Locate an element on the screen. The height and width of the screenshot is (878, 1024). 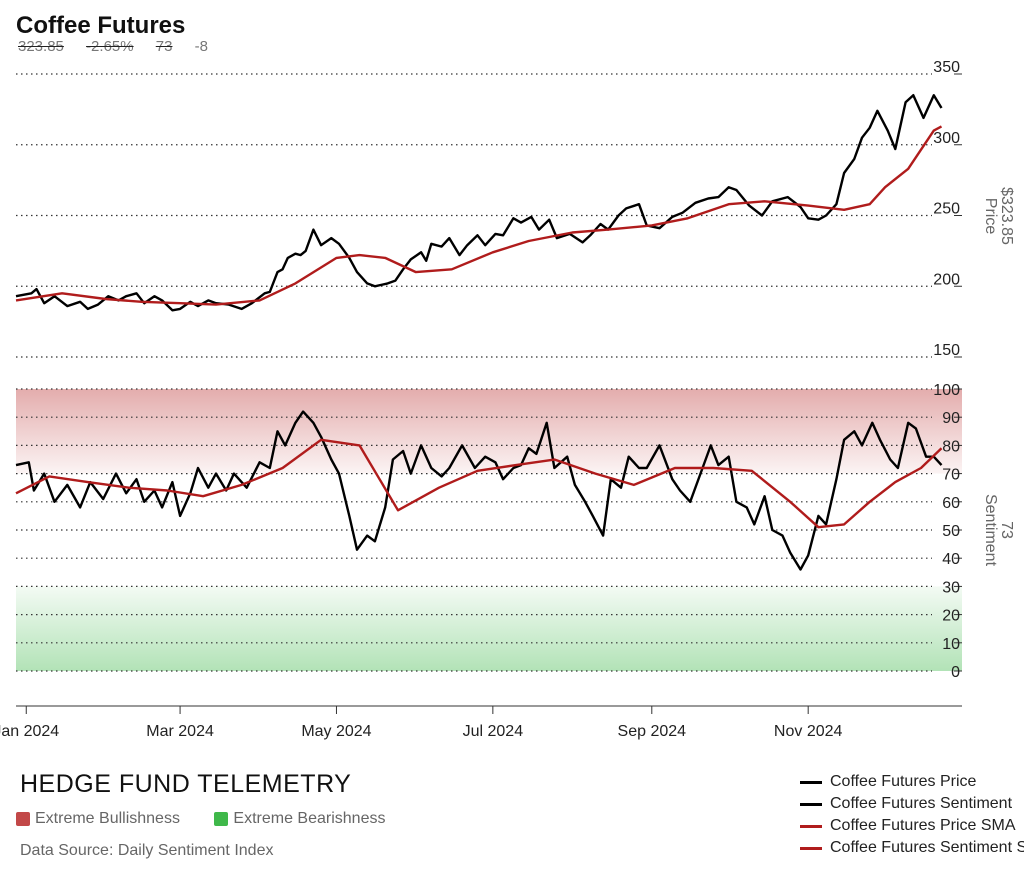
last-price-value: 323.85 is located at coordinates (41, 46).